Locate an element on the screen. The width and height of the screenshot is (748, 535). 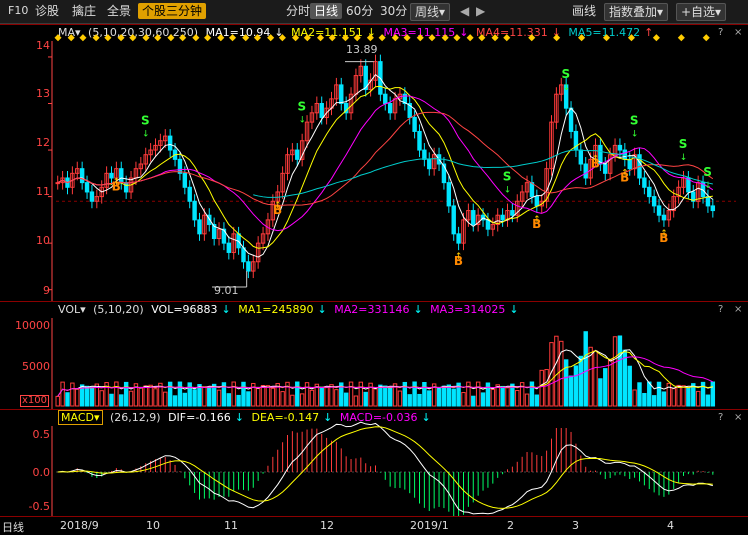
draw-line-button: 画线 is located at coordinates (584, 11).